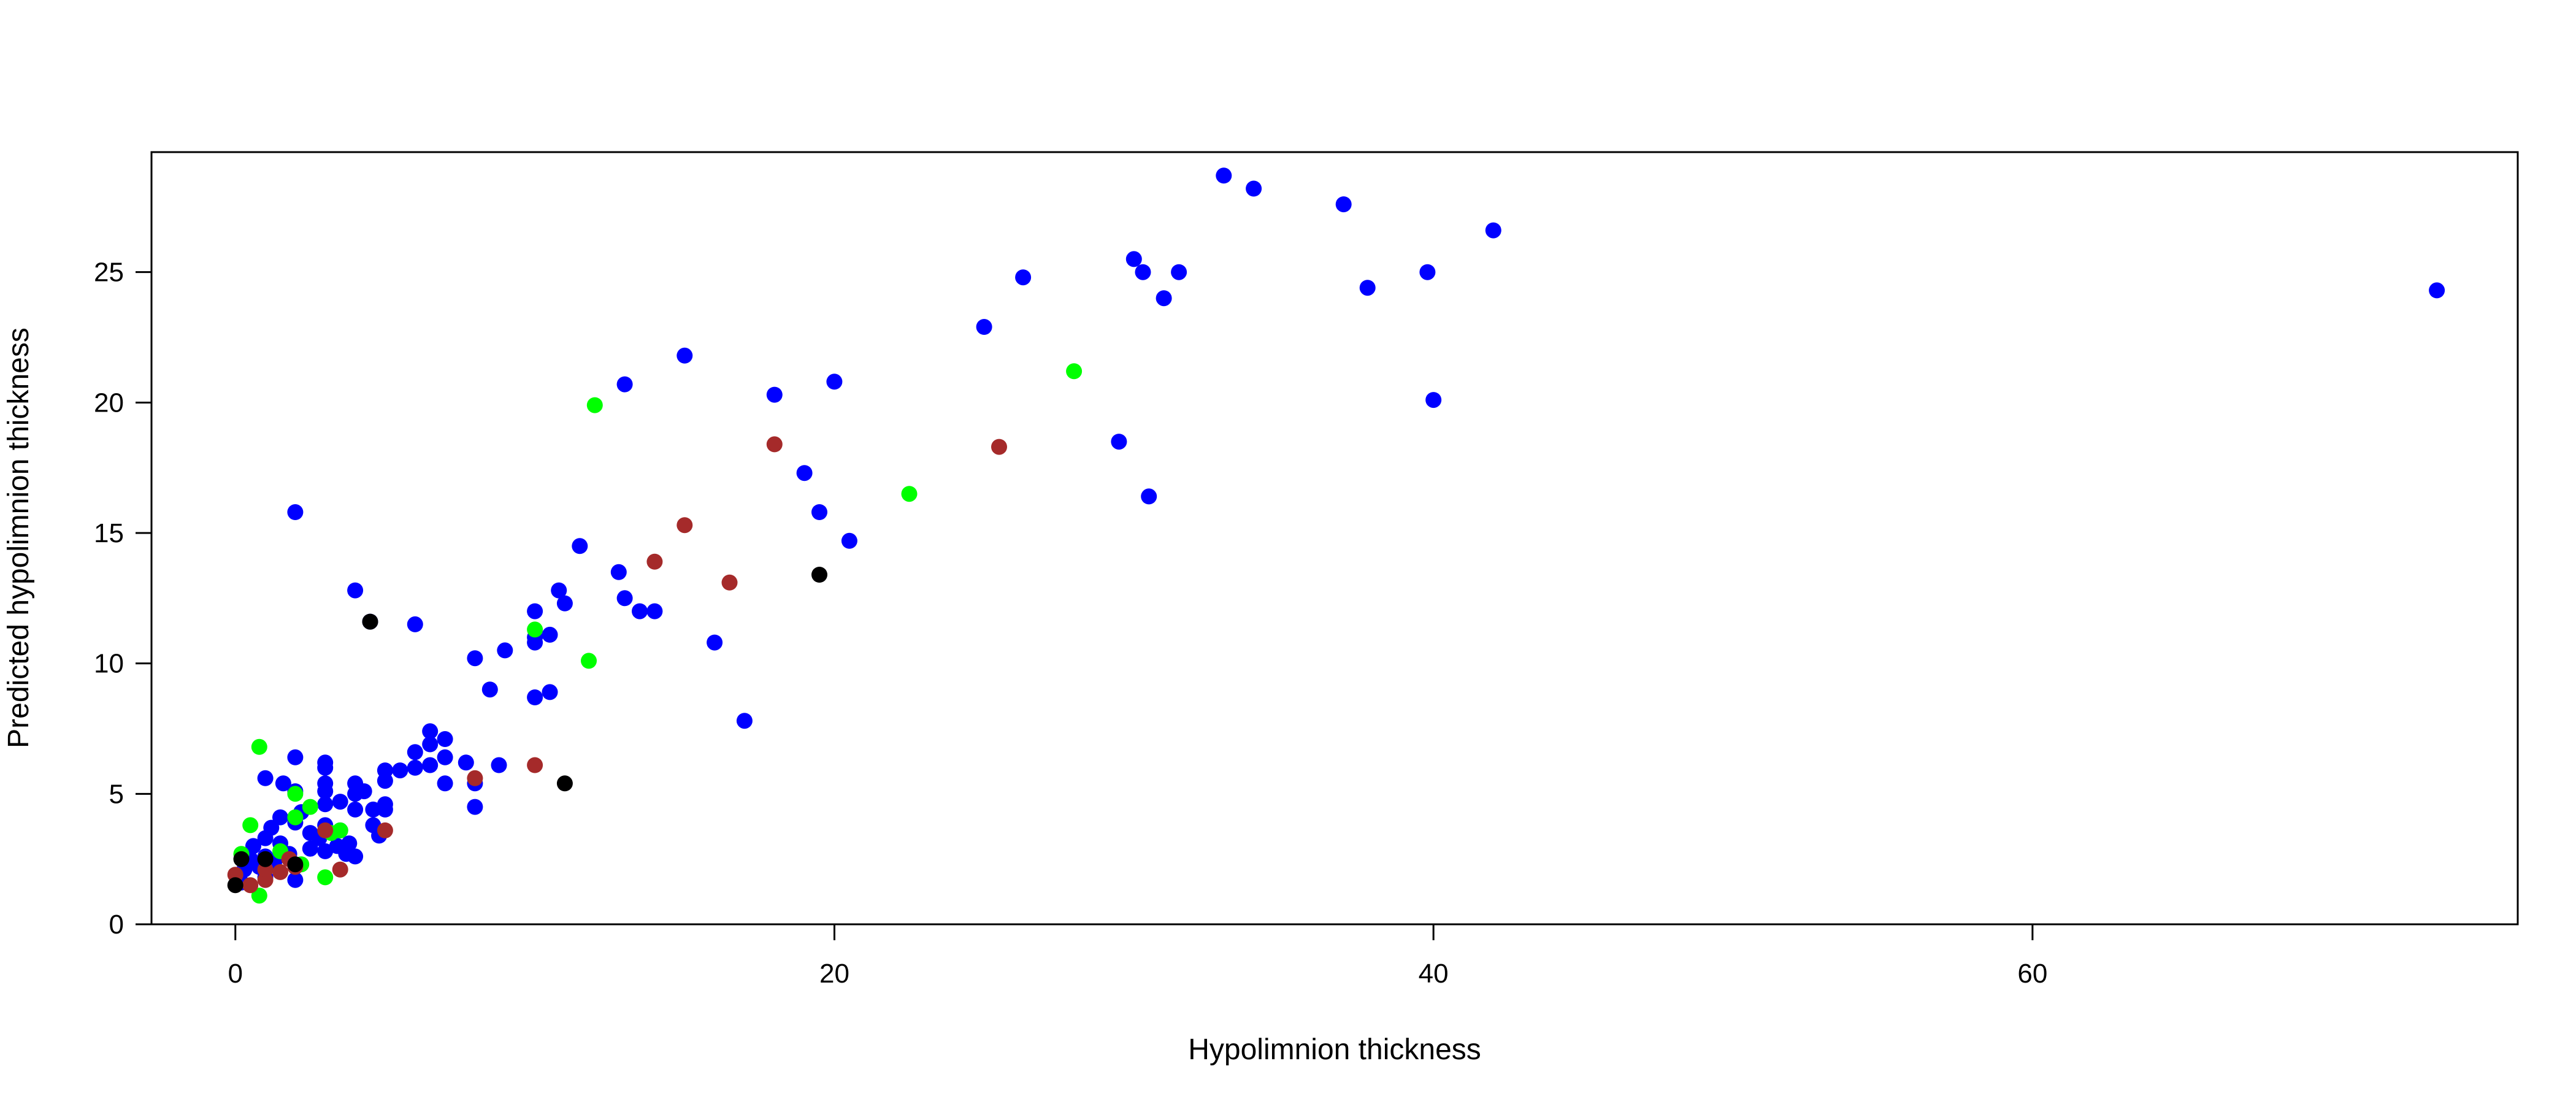 This screenshot has height=1104, width=2576. Describe the element at coordinates (122, 599) in the screenshot. I see `y-axis: 0 5 10 15 20 25` at that location.